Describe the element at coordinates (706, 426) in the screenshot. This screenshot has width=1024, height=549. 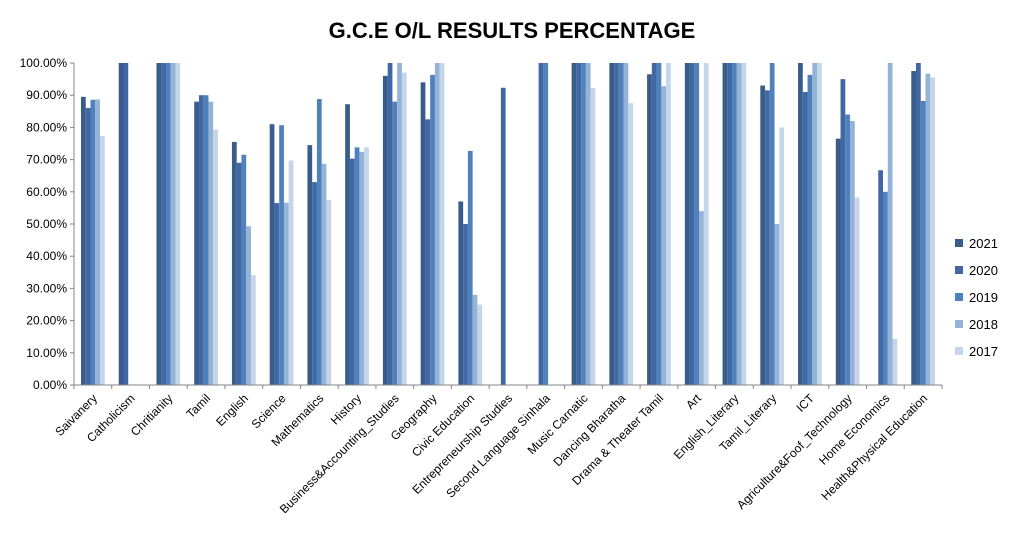
I see `x-category-label: English_Literary` at that location.